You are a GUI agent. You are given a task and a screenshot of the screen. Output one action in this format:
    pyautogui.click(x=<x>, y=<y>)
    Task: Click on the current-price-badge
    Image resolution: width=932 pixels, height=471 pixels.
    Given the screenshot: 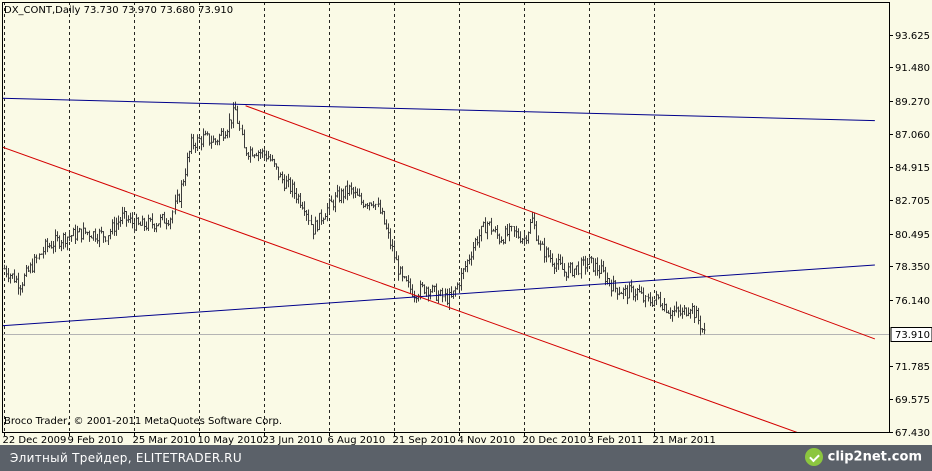 What is the action you would take?
    pyautogui.click(x=911, y=334)
    